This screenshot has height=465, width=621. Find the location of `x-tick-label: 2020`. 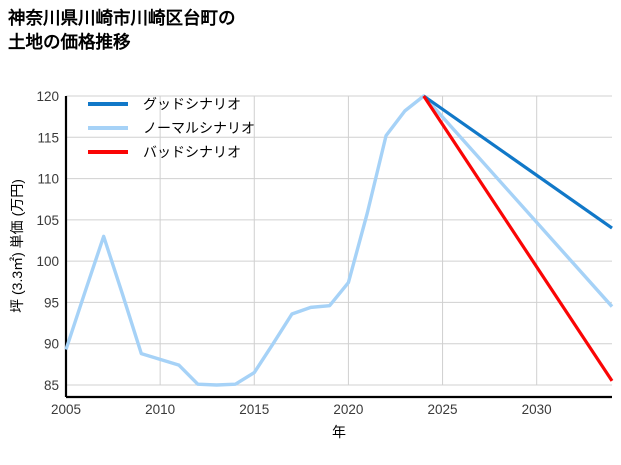

x-tick-label: 2020 is located at coordinates (348, 409).